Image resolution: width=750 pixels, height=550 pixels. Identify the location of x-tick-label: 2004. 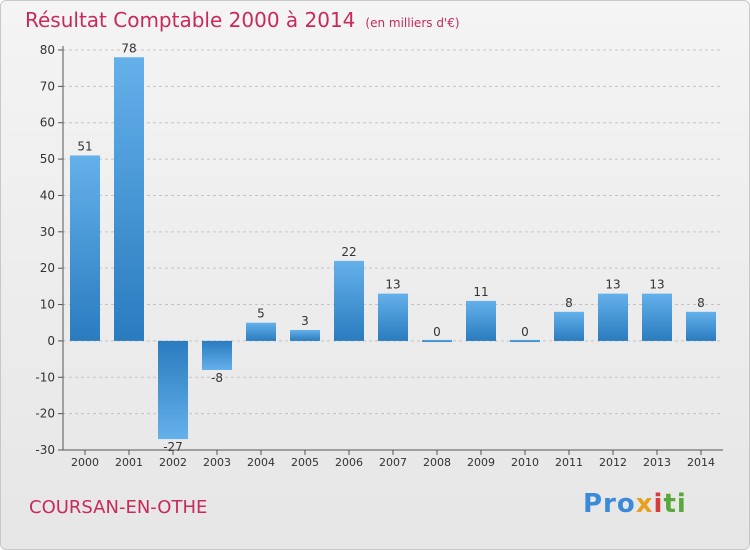
(261, 462).